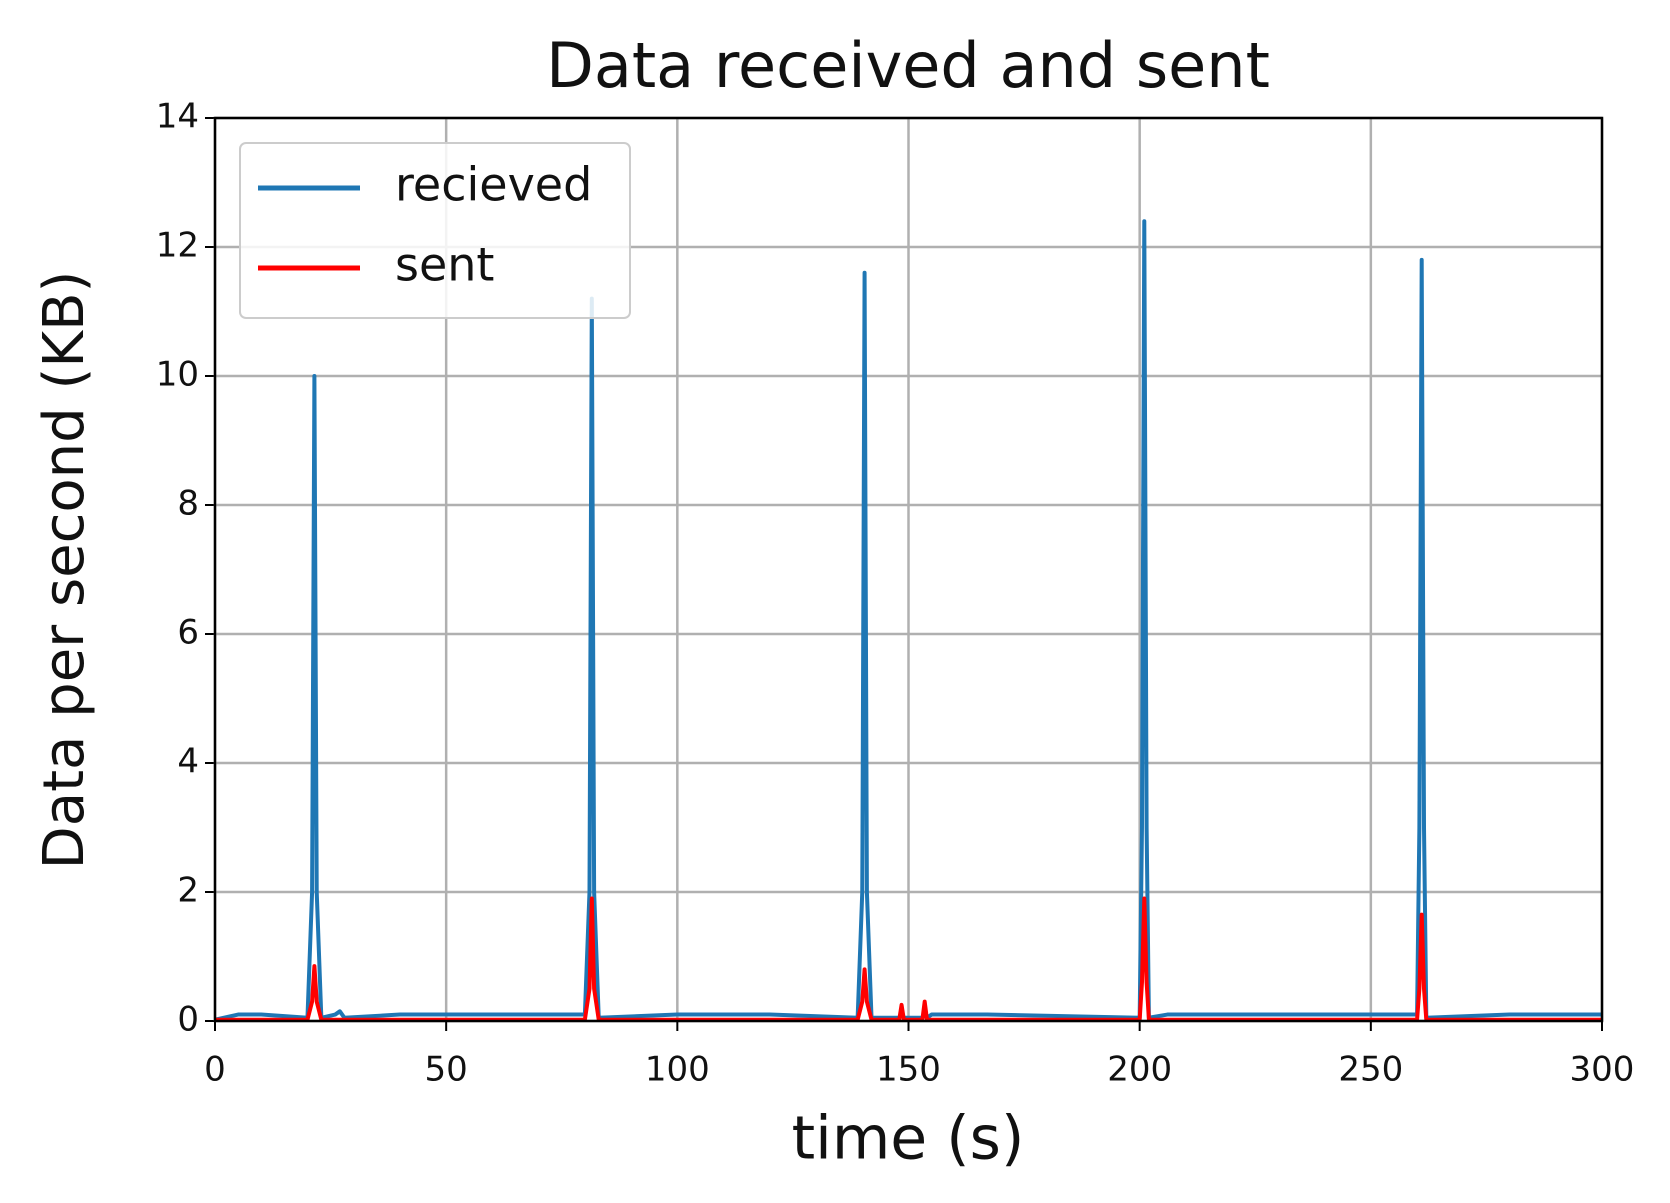  Describe the element at coordinates (1602, 1070) in the screenshot. I see `x-tick-label: 300` at that location.